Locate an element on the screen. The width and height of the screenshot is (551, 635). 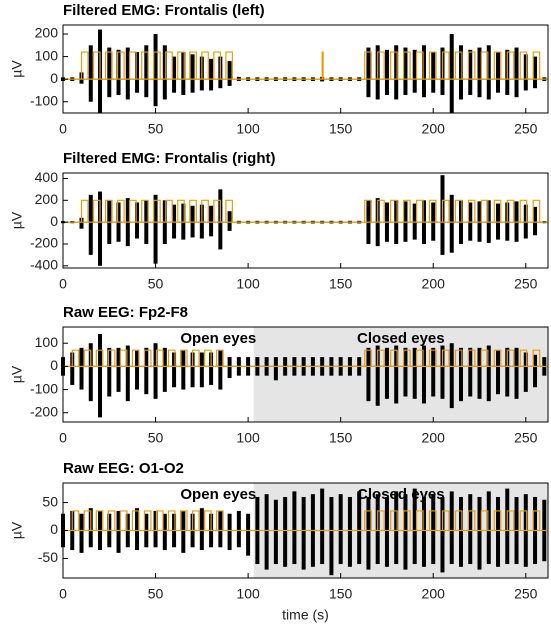
x-tick-label: 250 is located at coordinates (526, 129).